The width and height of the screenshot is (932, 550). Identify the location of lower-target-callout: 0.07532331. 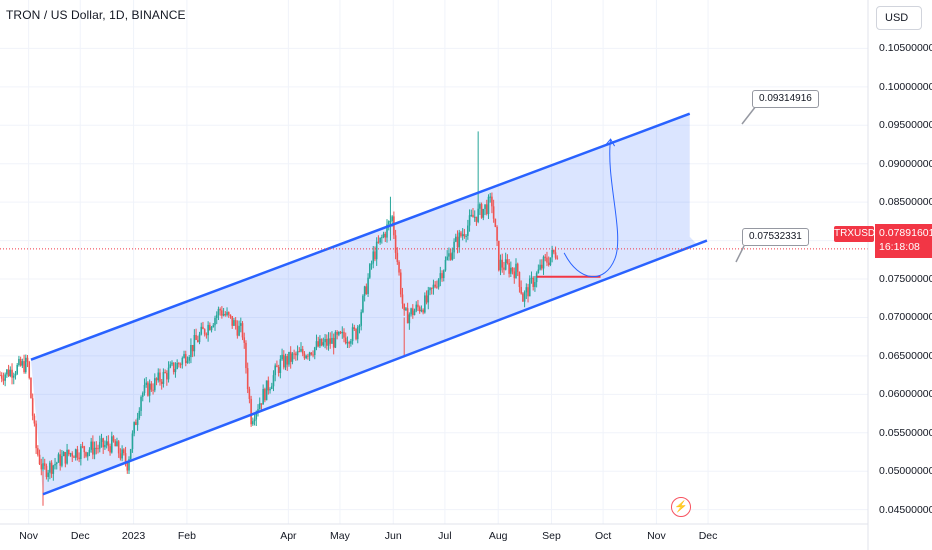
(775, 237).